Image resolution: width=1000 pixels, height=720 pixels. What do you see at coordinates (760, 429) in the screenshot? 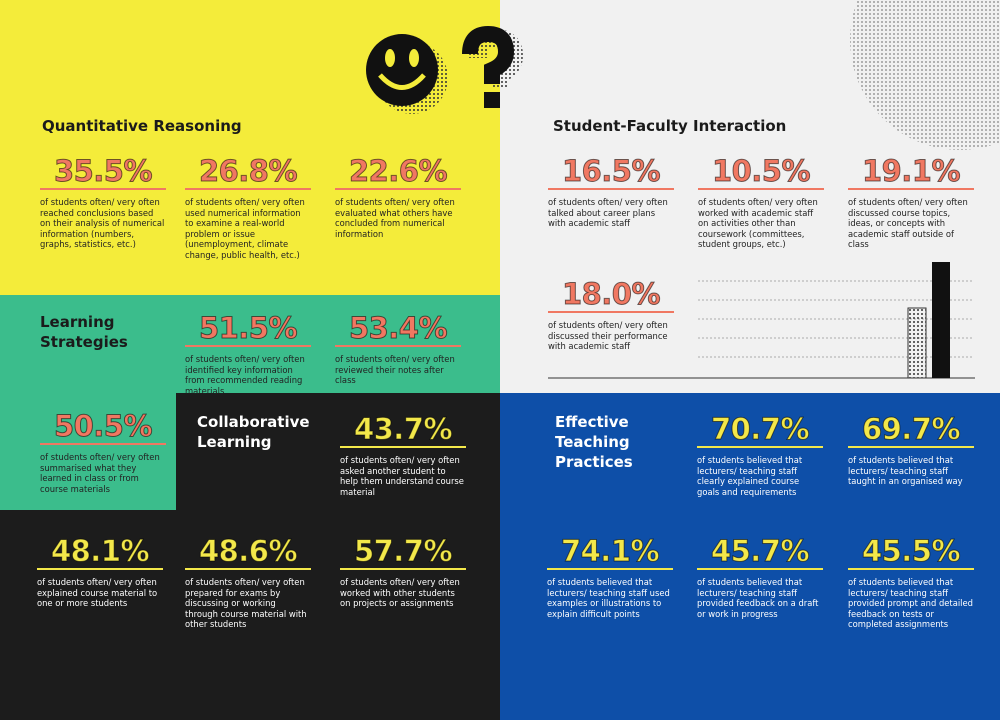
I see `stat-value: 70.7%` at bounding box center [760, 429].